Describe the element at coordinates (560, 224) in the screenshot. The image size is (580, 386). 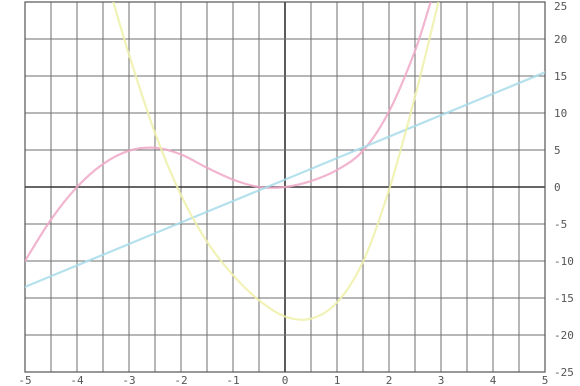
I see `y-tick-label: -5` at that location.